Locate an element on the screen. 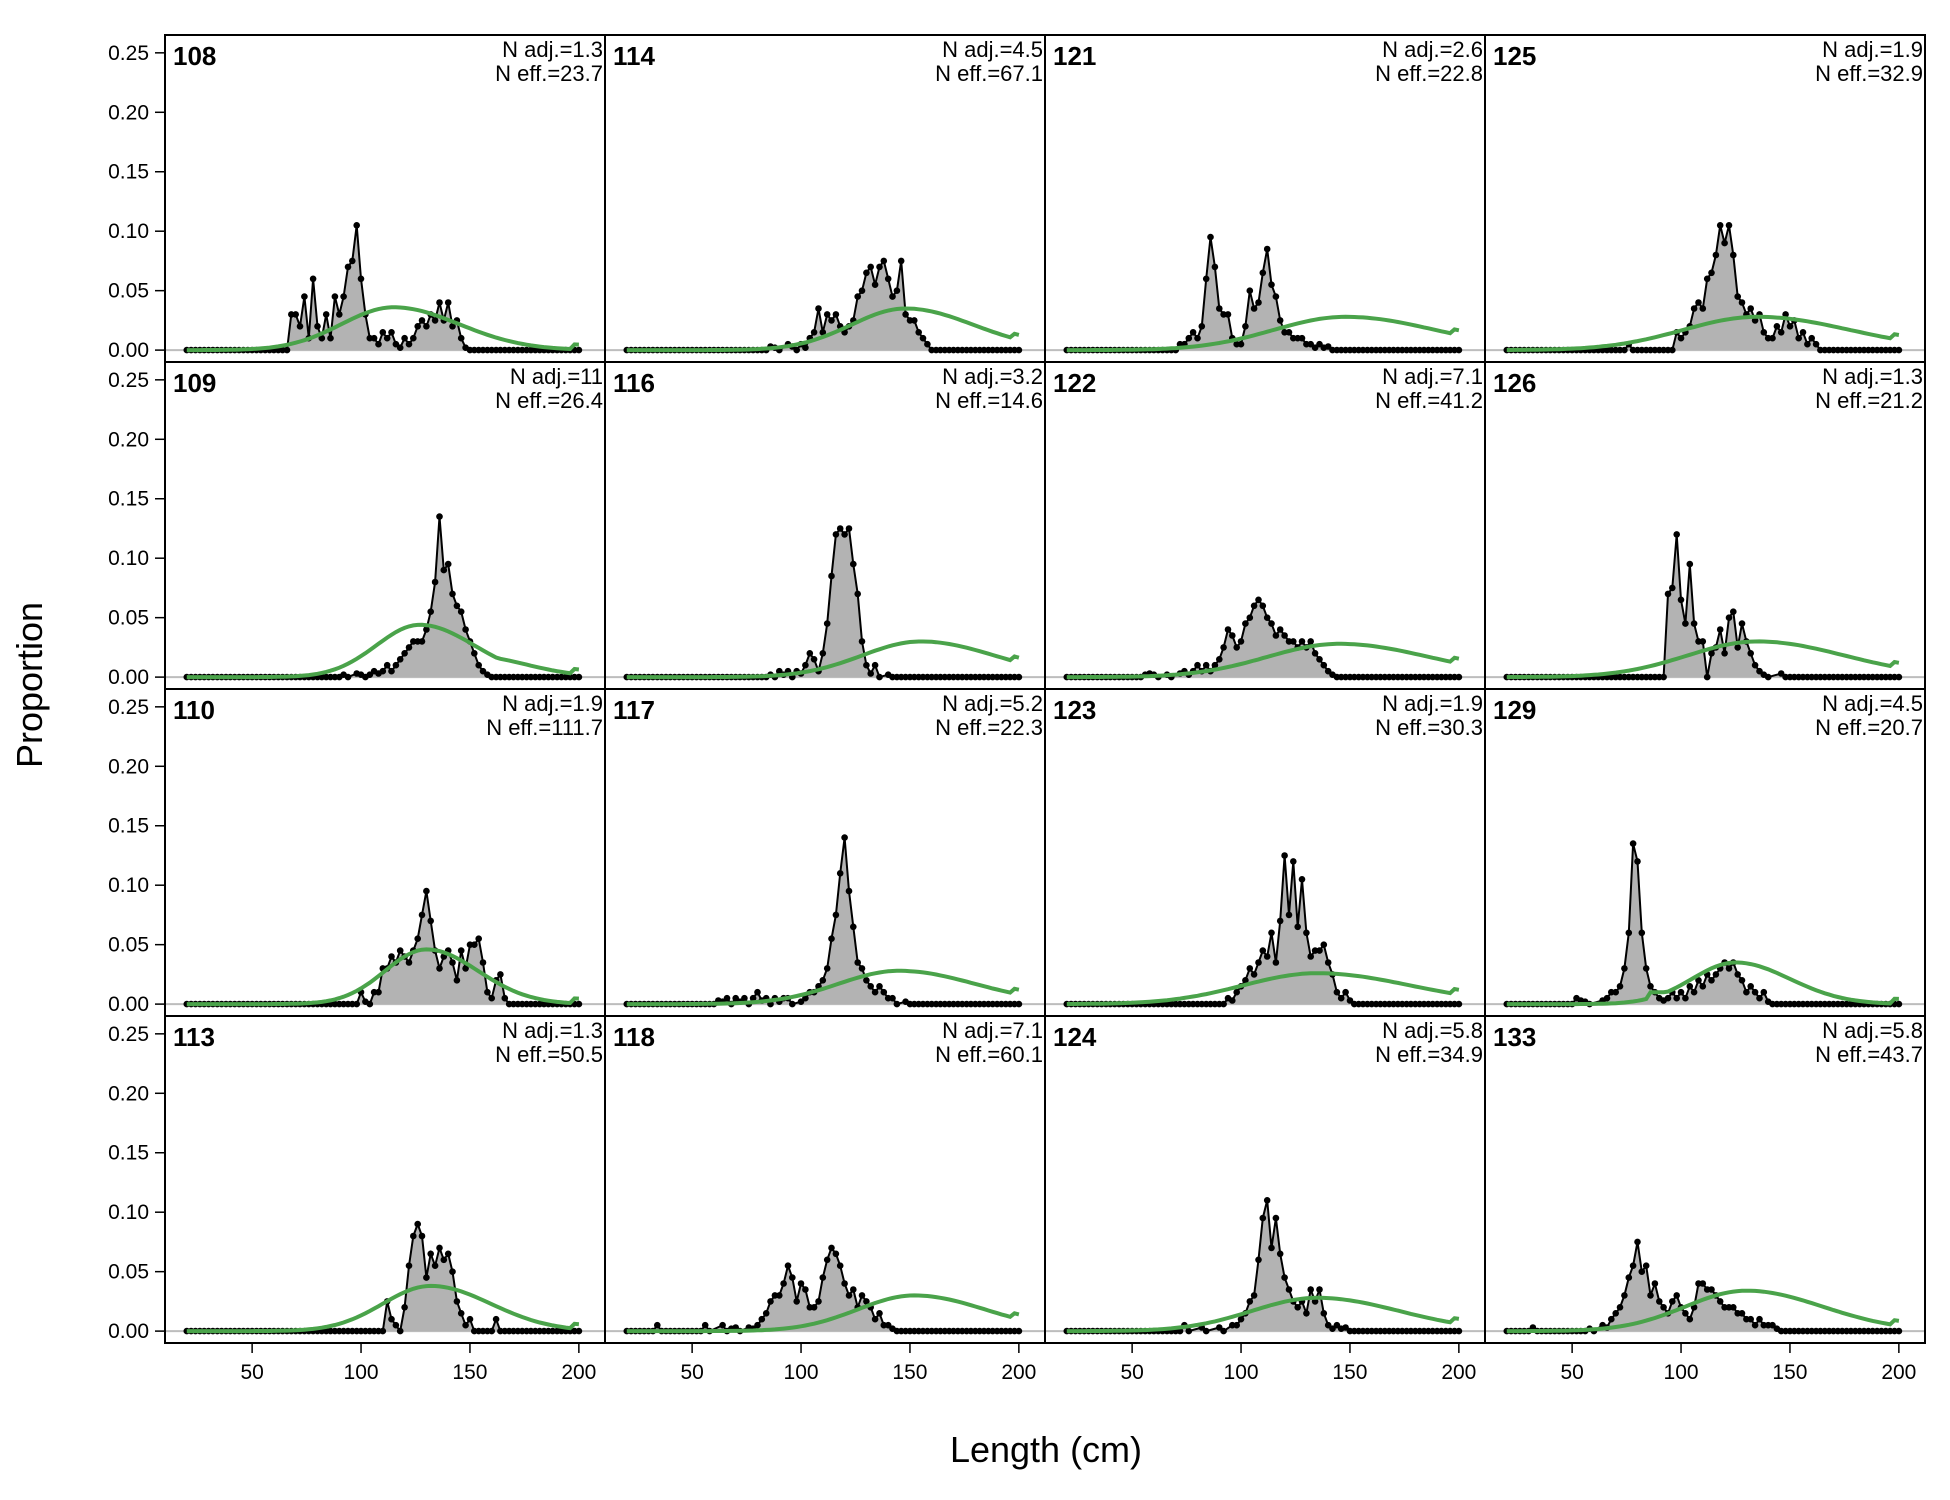  panel-129: 129 N adj.=4.5N eff.=20.7 is located at coordinates (1705, 849).